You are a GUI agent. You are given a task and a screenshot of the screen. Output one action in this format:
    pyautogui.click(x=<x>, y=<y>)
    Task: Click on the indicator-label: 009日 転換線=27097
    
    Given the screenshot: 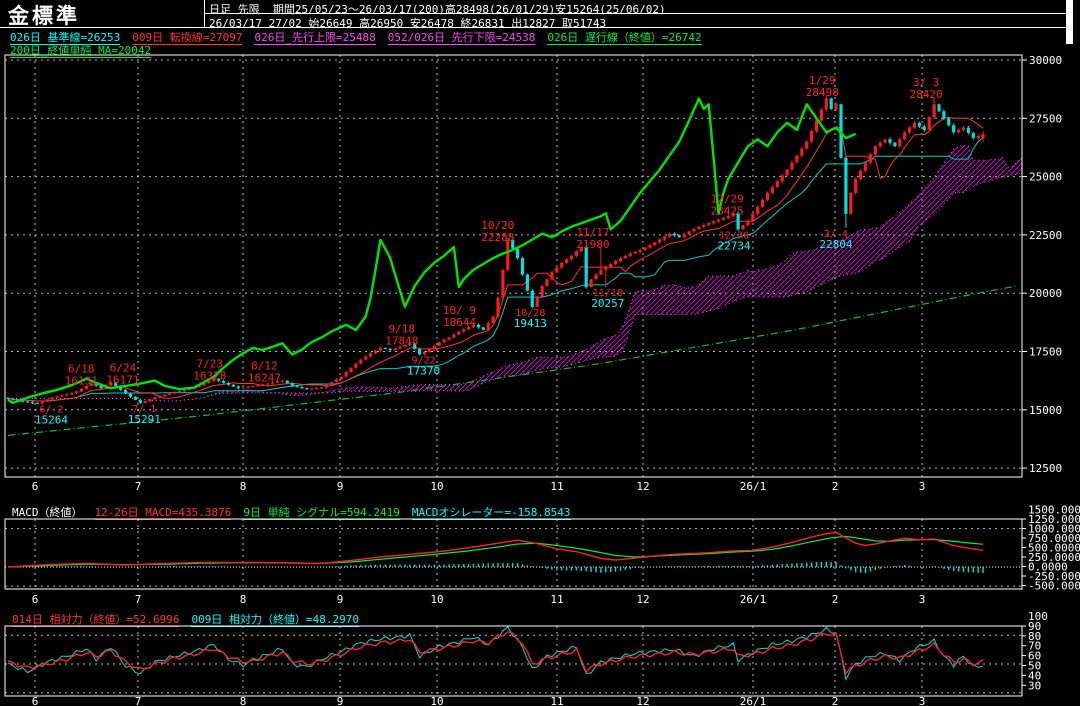 What is the action you would take?
    pyautogui.click(x=187, y=38)
    